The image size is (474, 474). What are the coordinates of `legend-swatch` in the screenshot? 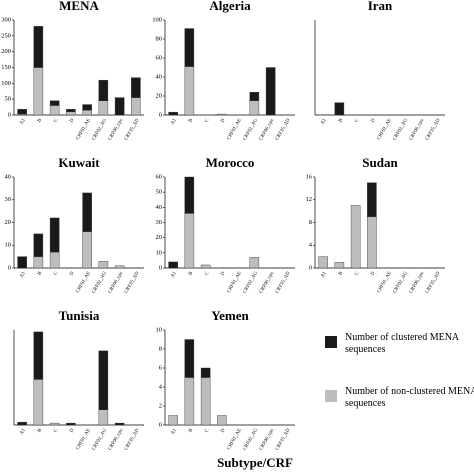 It's located at (331, 342).